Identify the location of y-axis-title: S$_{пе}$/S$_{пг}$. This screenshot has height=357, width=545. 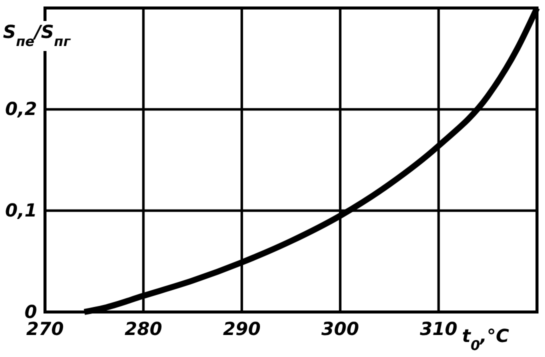
(37, 36).